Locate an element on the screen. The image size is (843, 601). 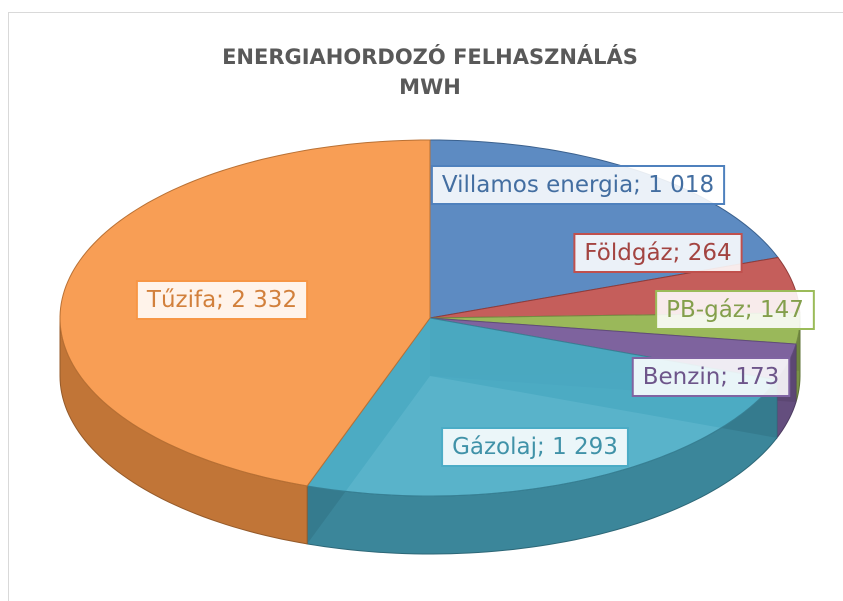
data-label-value: 173 is located at coordinates (757, 377).